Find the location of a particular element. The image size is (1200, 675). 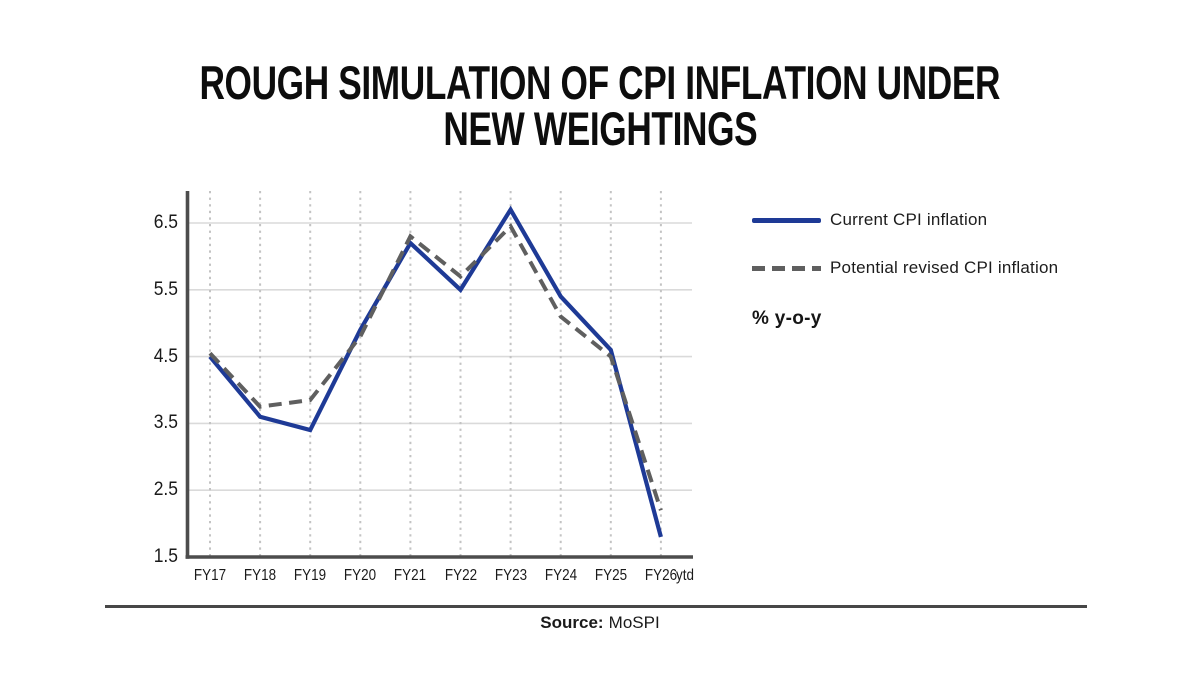

x-axis-tick-label: FY19 is located at coordinates (310, 575).